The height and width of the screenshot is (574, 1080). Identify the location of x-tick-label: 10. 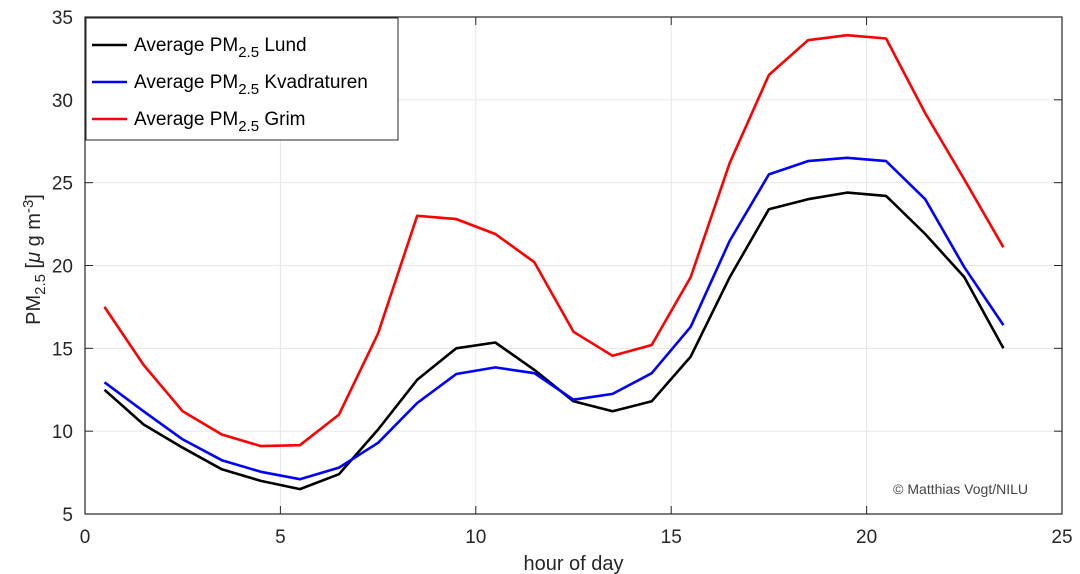
(475, 537).